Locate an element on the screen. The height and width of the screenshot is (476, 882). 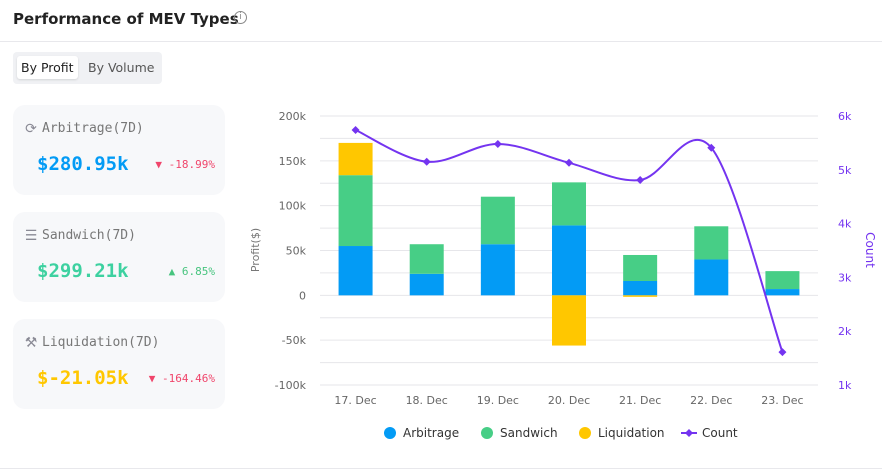
x-tick-label: 17. Dec is located at coordinates (355, 400).